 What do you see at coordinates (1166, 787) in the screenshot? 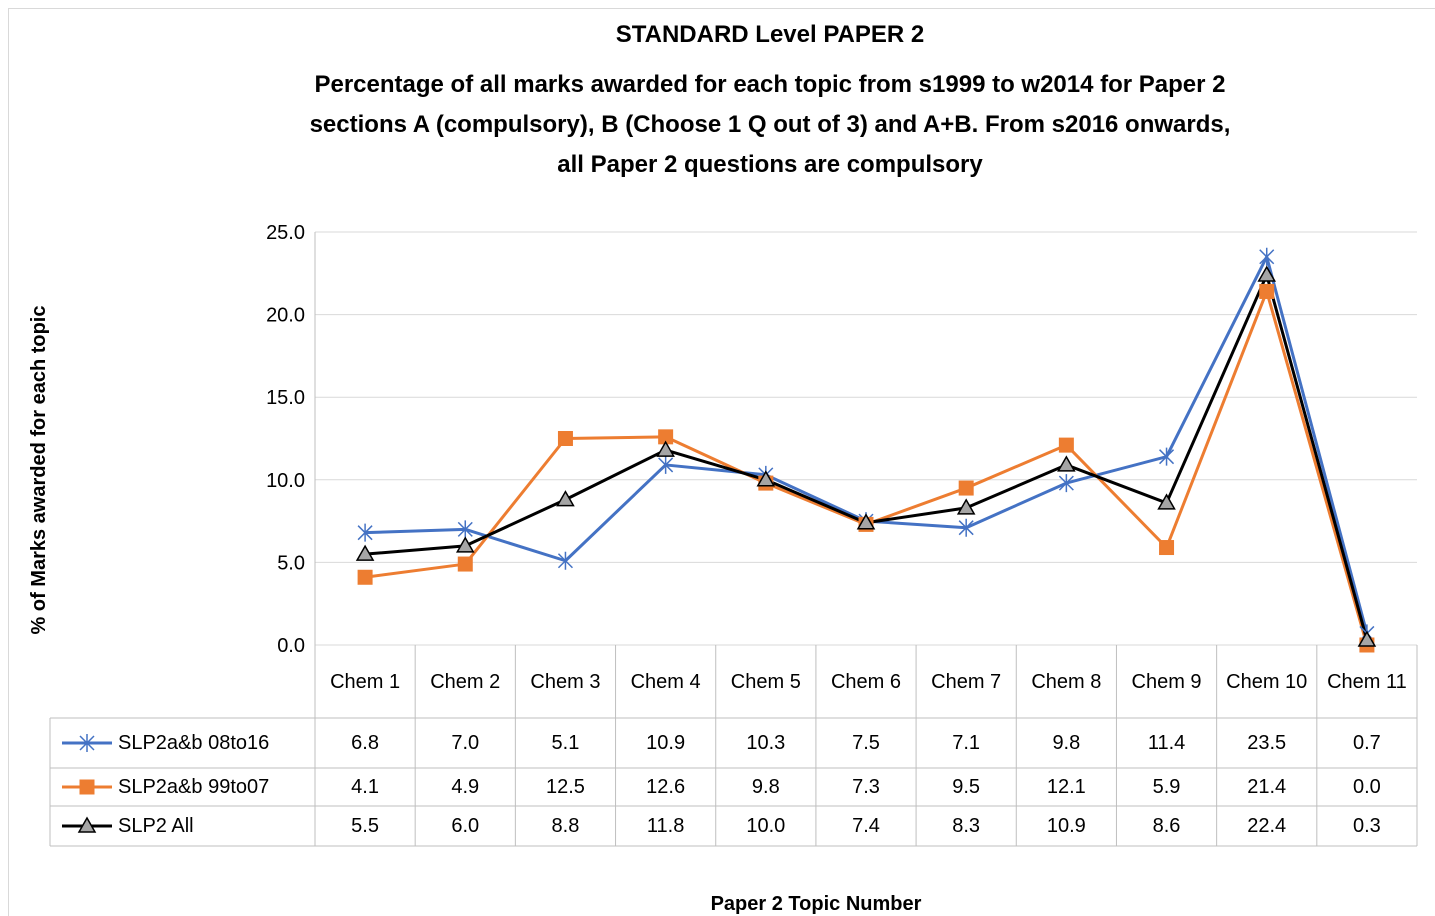
I see `table-value: 5.9` at bounding box center [1166, 787].